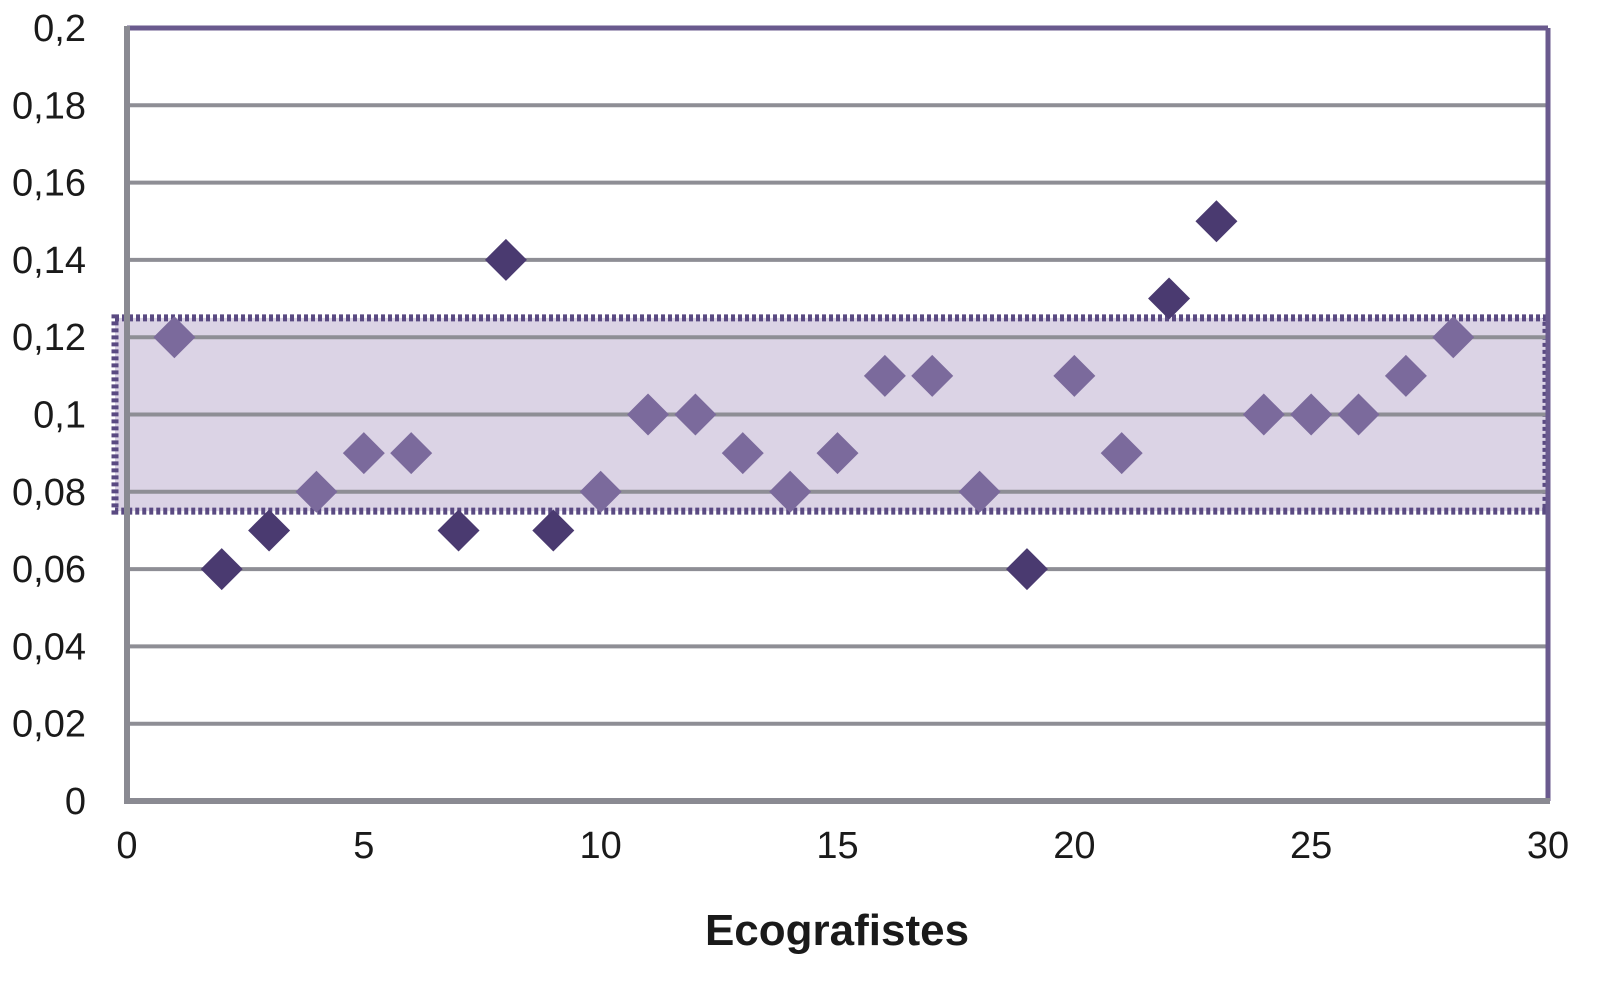  Describe the element at coordinates (126, 846) in the screenshot. I see `x-tick-label: 0` at that location.